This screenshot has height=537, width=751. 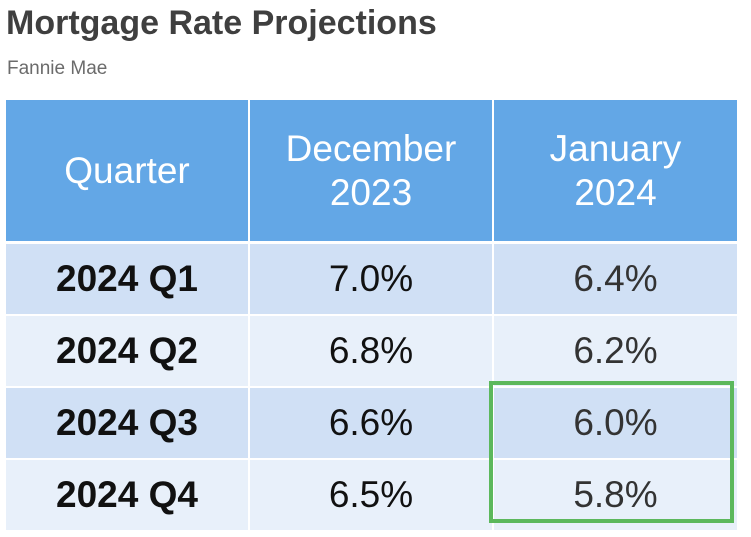 I want to click on december-rate-cell: 6.8%, so click(x=371, y=351).